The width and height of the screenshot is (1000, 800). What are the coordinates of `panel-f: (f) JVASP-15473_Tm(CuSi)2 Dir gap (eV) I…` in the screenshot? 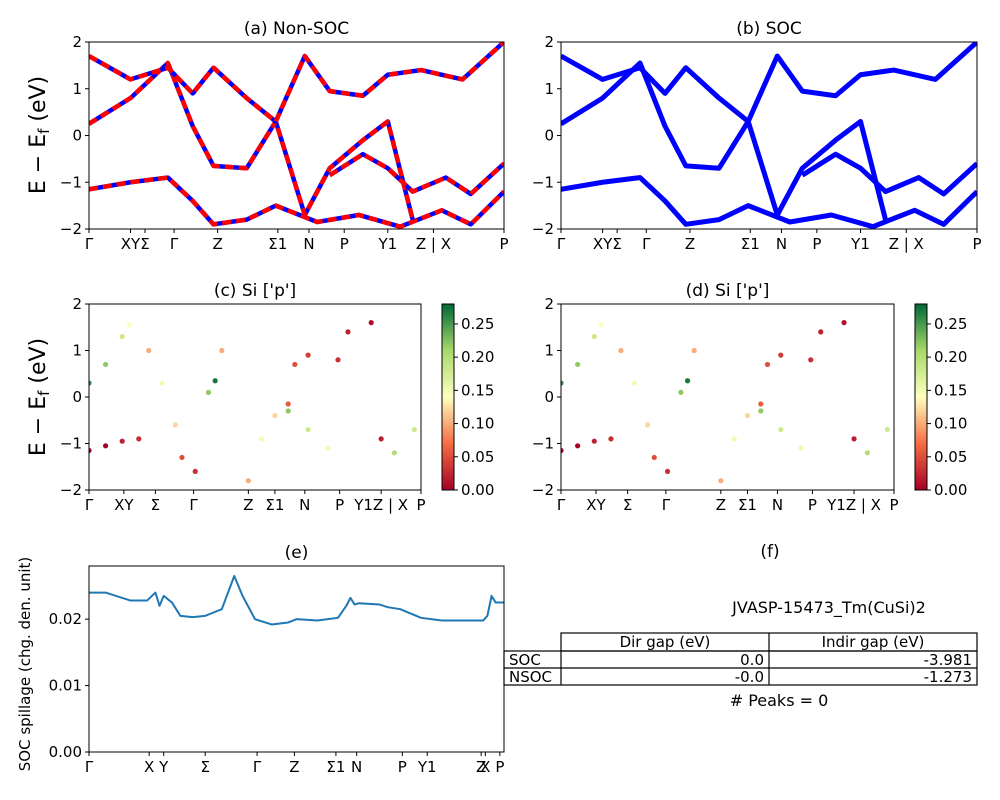 It's located at (740, 626).